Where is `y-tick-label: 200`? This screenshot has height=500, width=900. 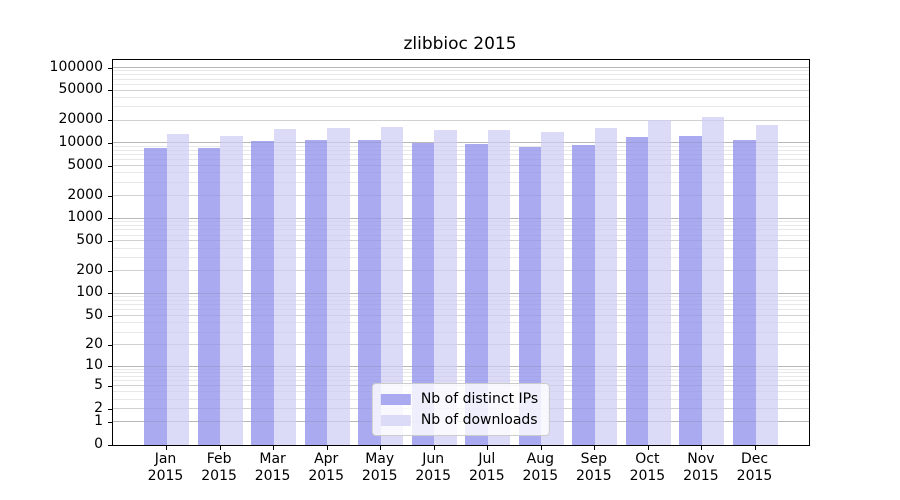
y-tick-label: 200 is located at coordinates (89, 269).